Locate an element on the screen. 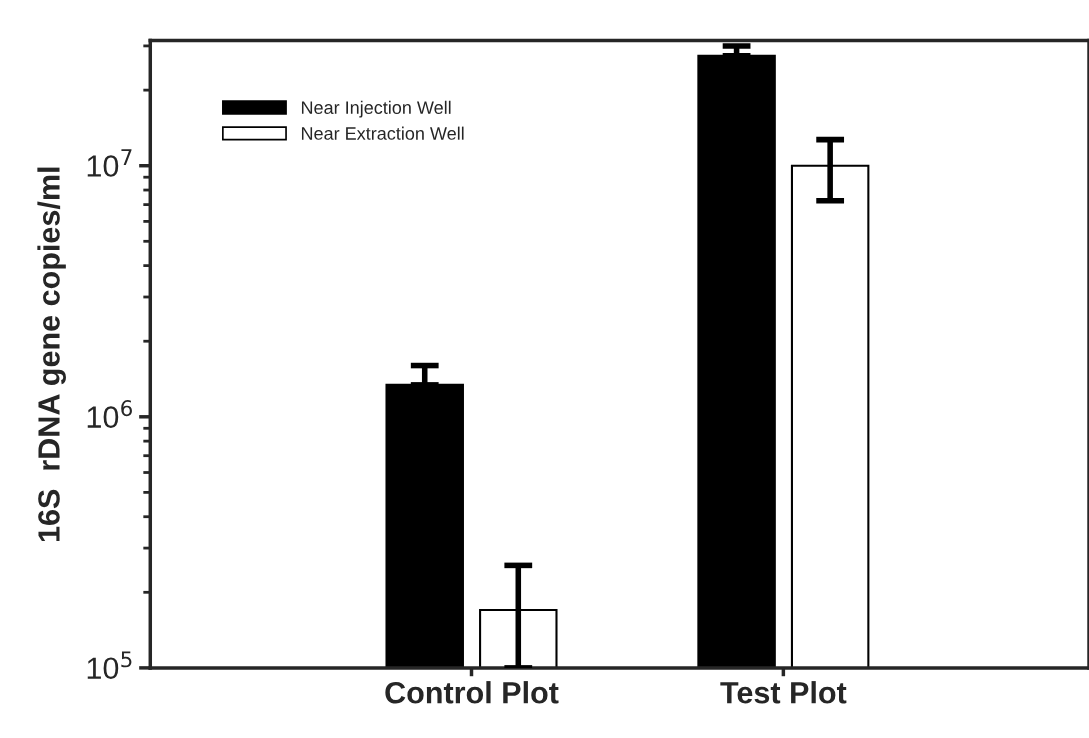 The height and width of the screenshot is (738, 1089). y-axis-title: 16S rDNA gene copies/ml is located at coordinates (51, 354).